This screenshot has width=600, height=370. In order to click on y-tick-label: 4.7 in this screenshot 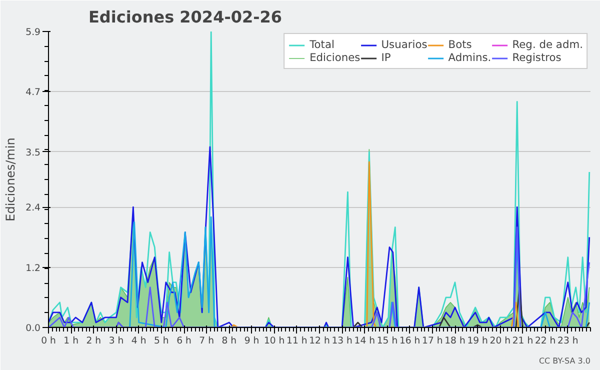, I will do `click(33, 92)`.